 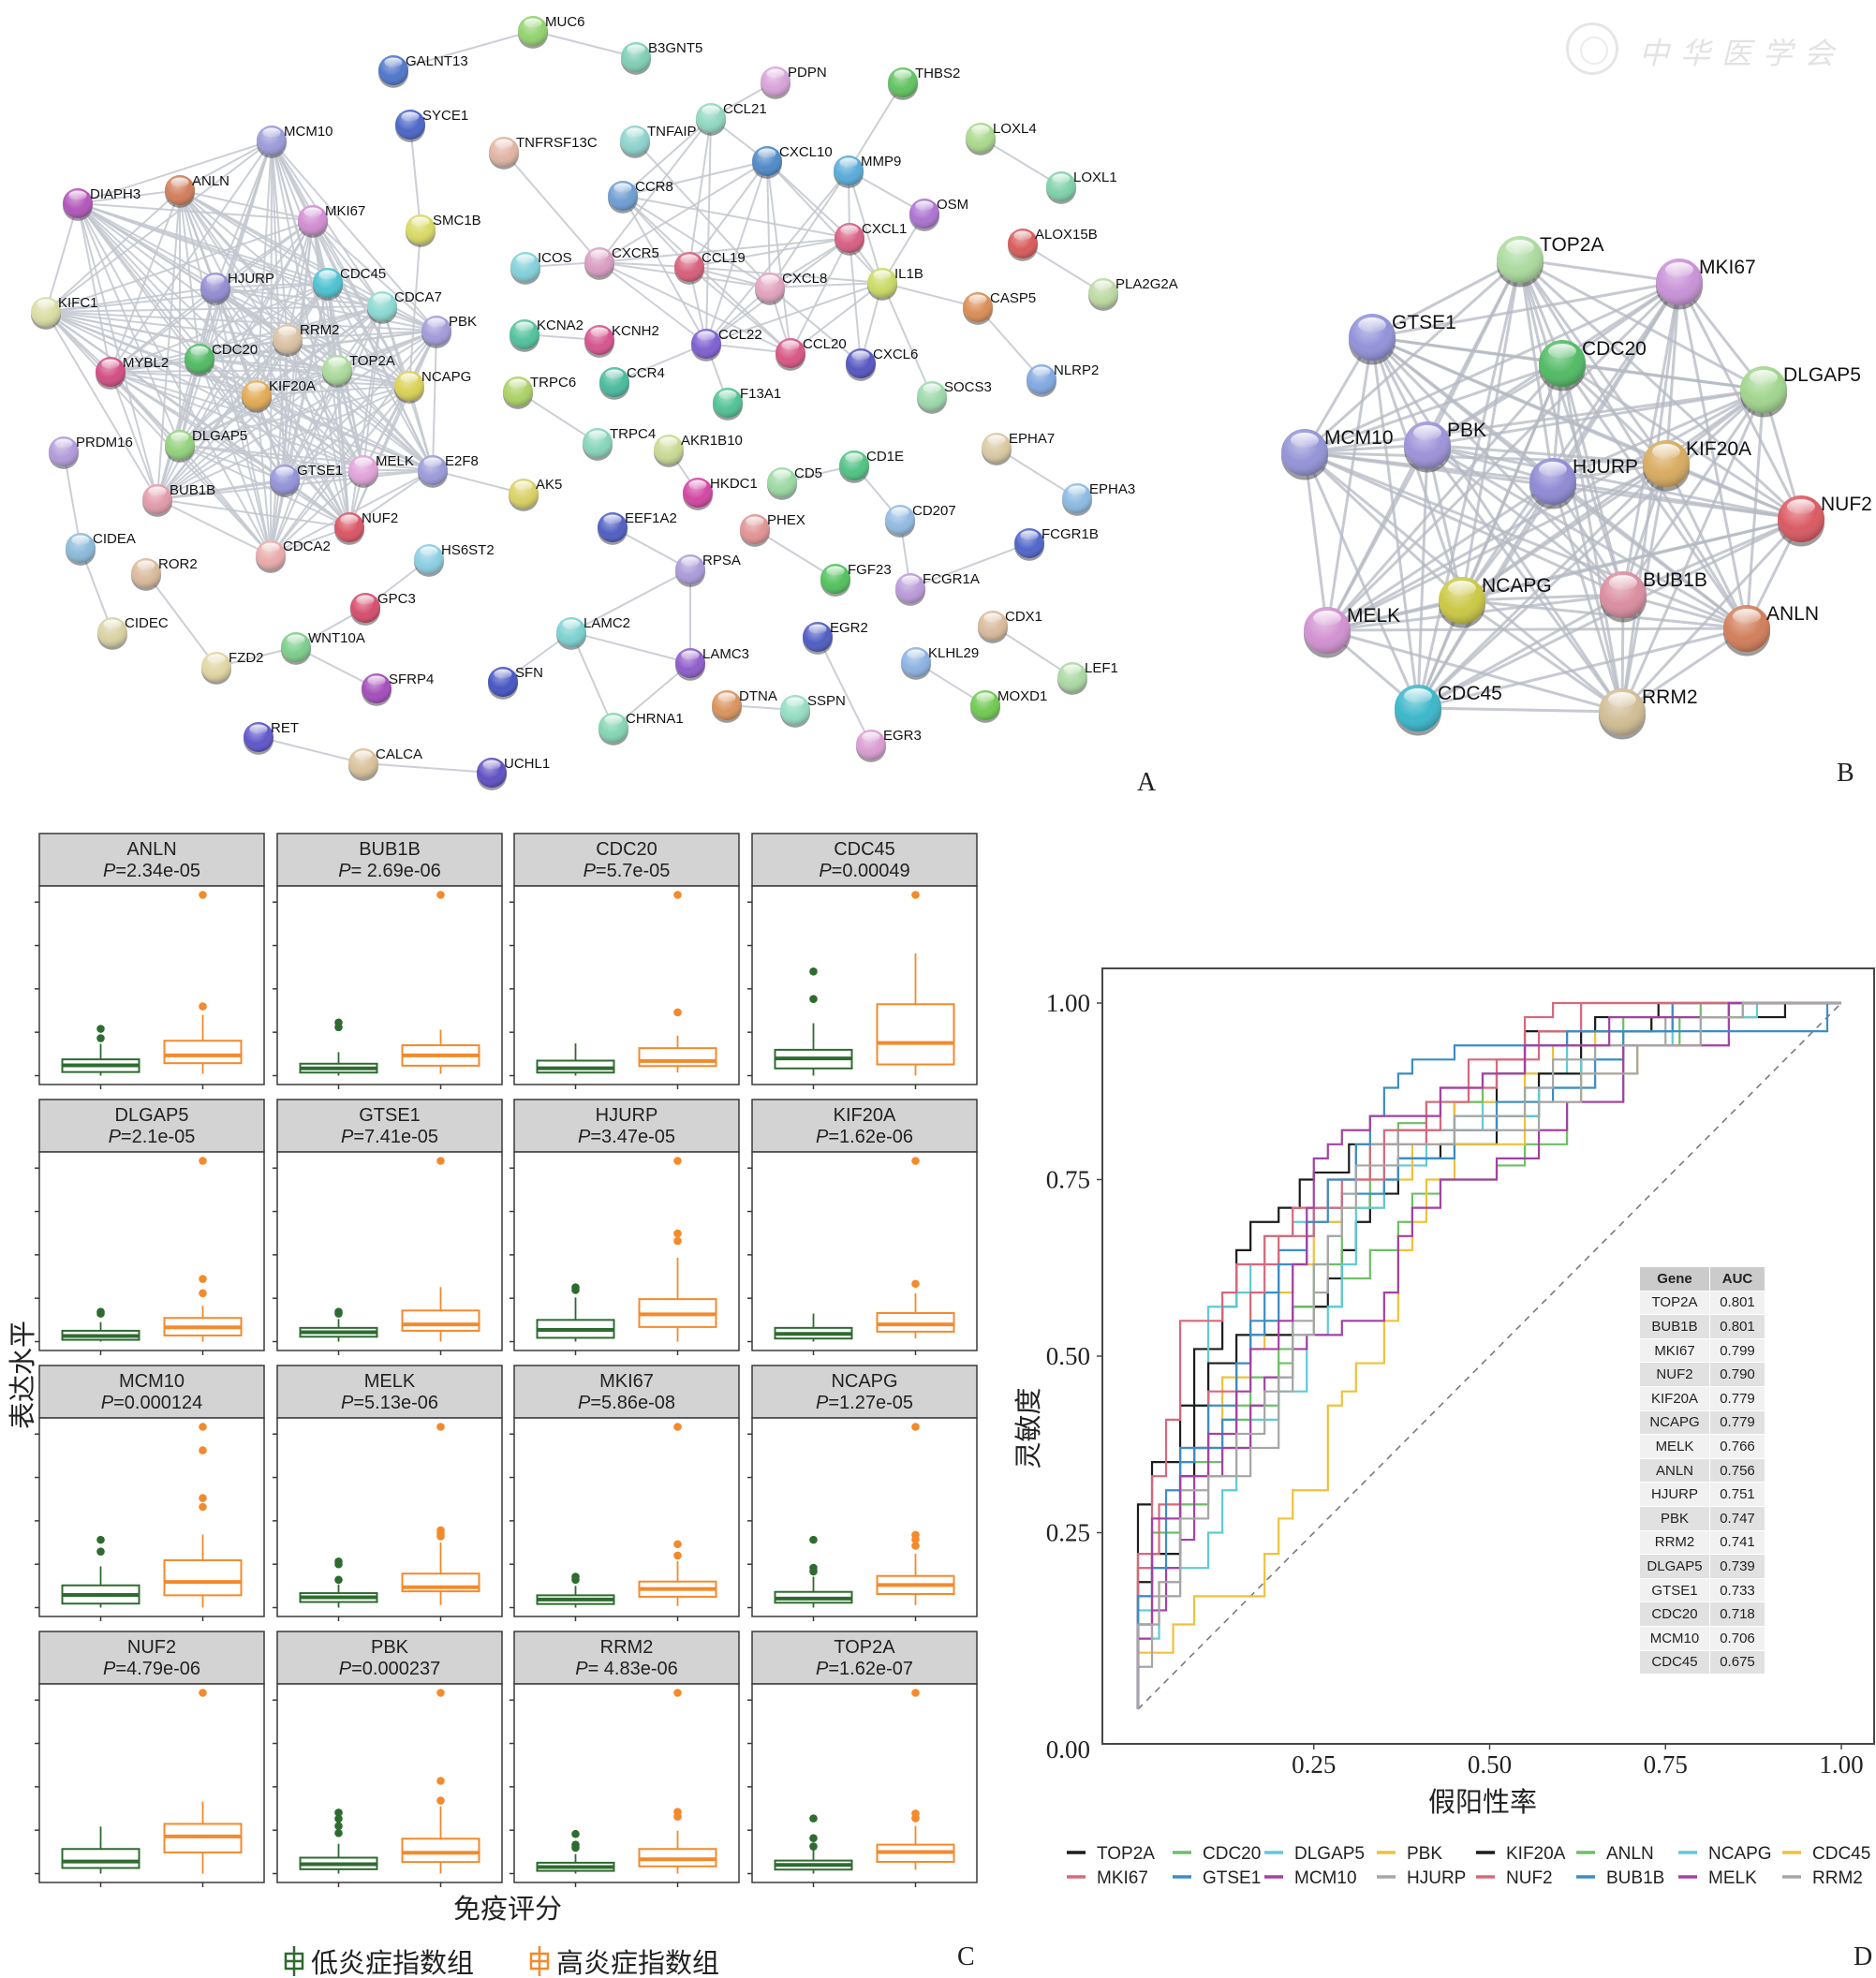 I want to click on node-label: MUC6, so click(x=565, y=22).